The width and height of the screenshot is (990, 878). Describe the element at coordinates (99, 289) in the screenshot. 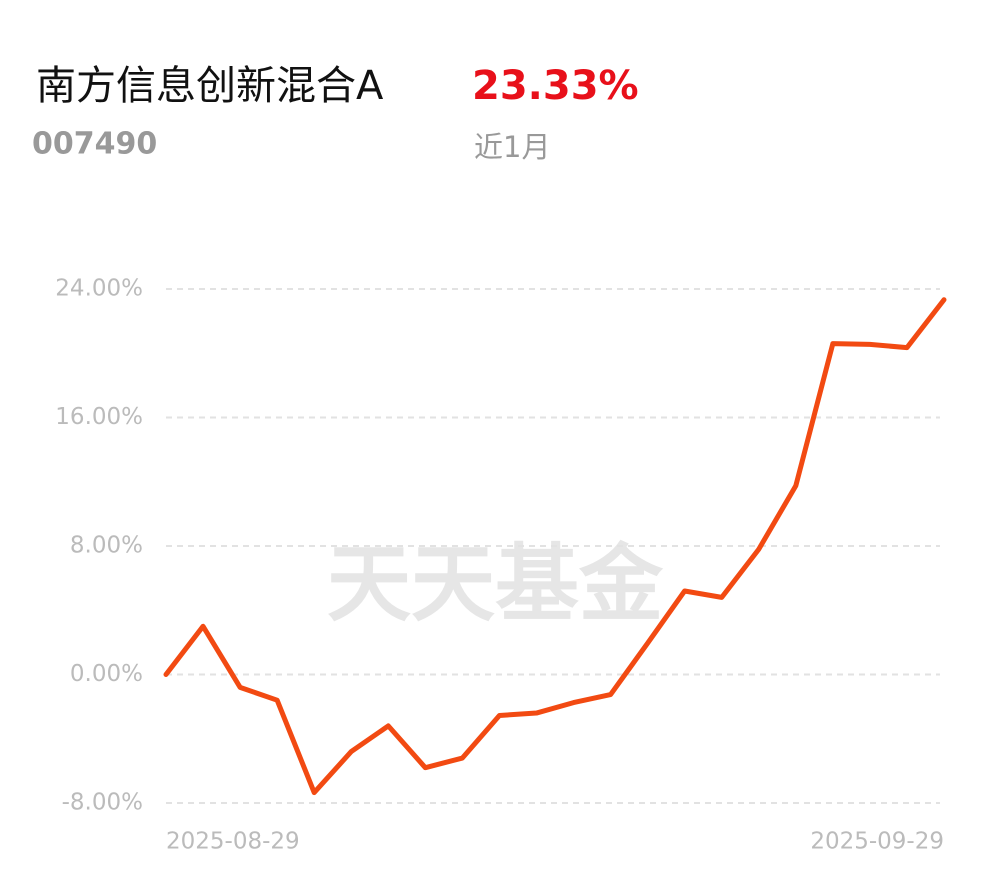

I see `y-tick-label: 24.00%` at that location.